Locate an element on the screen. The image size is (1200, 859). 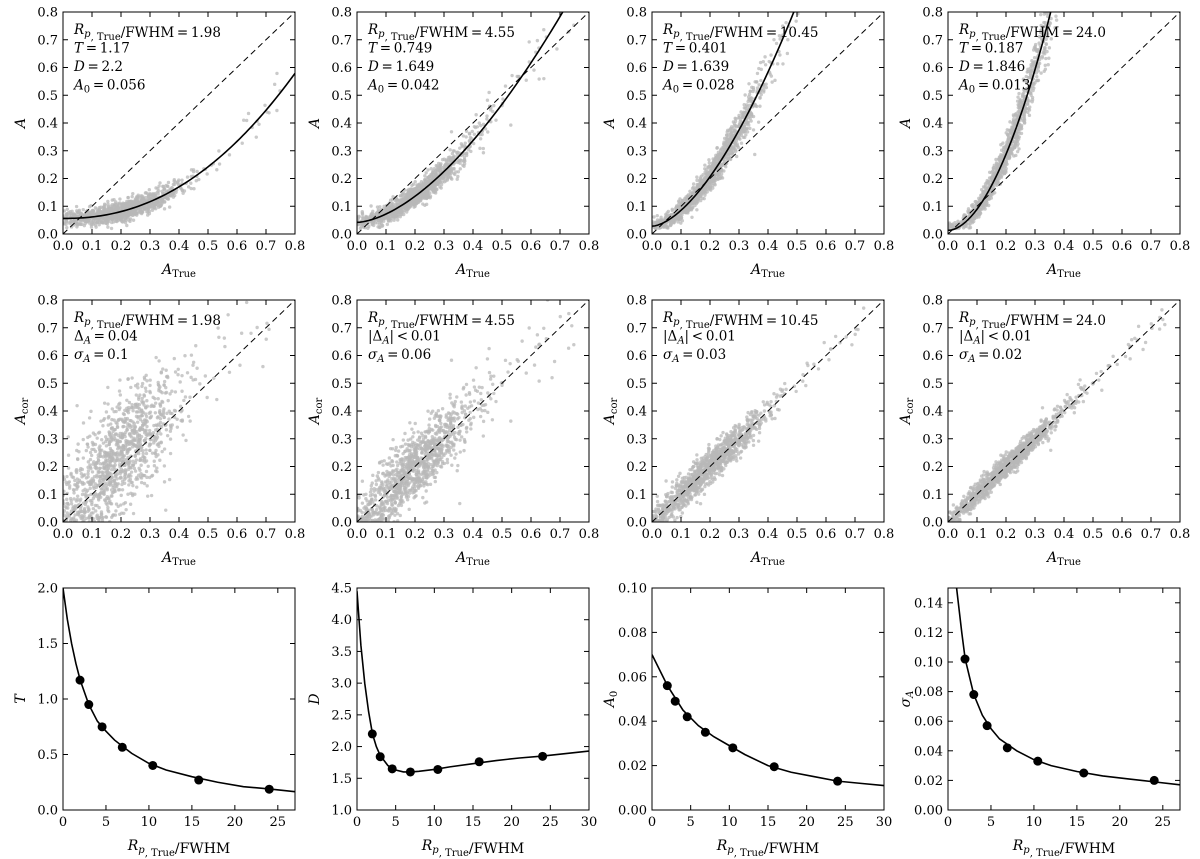
y-tick-label: 0.1 is located at coordinates (341, 207).